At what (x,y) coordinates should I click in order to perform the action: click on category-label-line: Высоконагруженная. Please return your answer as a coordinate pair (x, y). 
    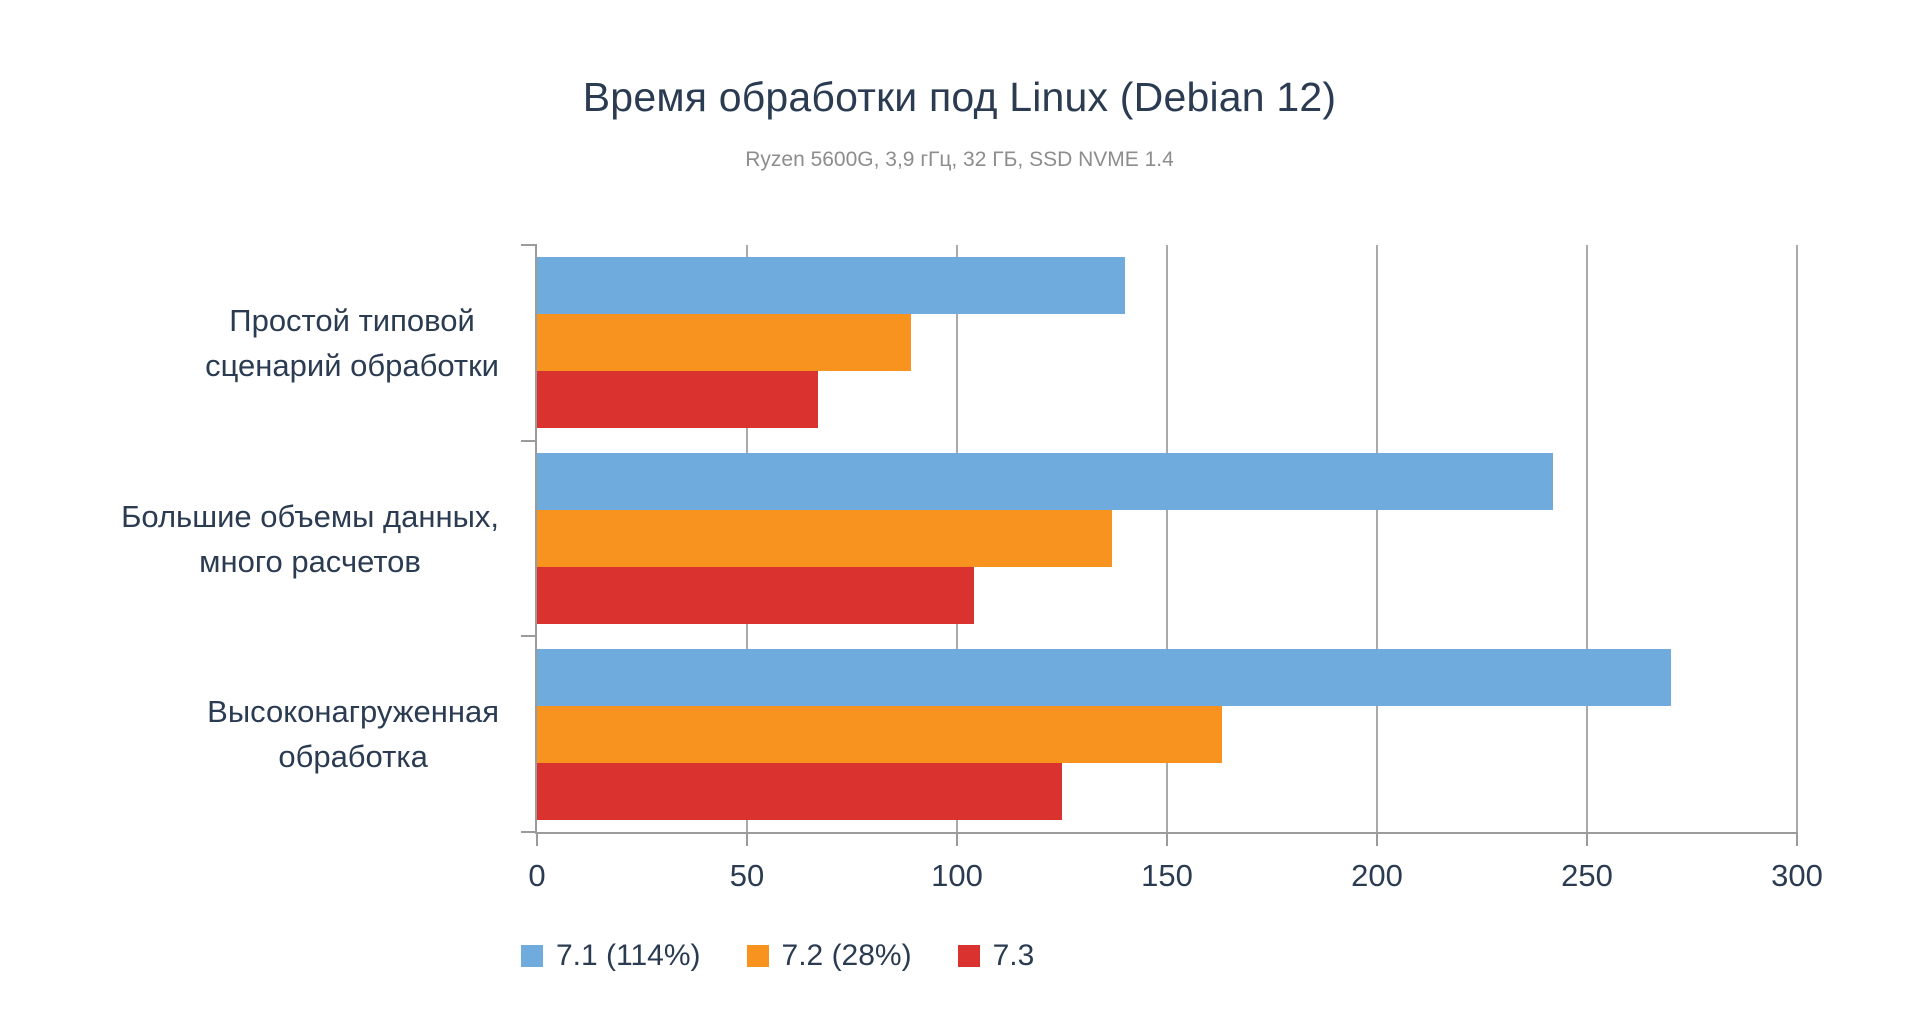
    Looking at the image, I should click on (353, 712).